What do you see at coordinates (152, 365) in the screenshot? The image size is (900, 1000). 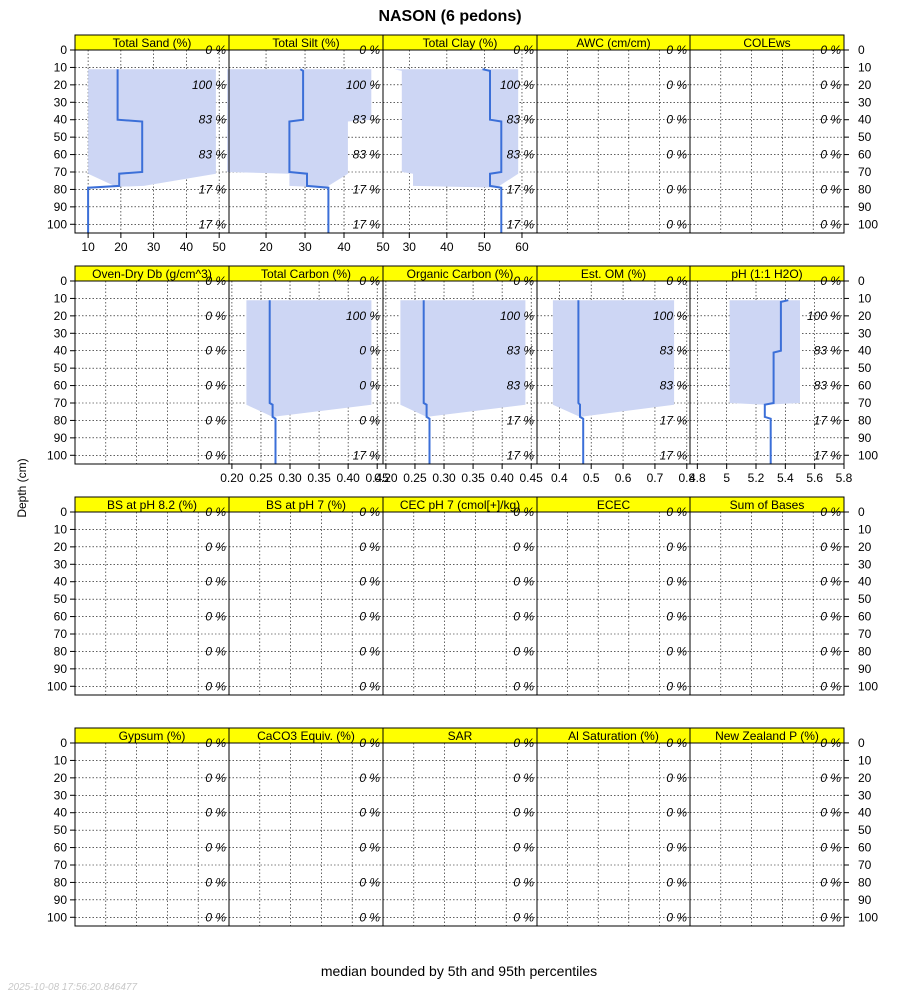 I see `panel-oven-dry-db-g-cm-3: Oven-Dry Db (g/cm^3)0 %0 %0 %0 %0 %0 %` at bounding box center [152, 365].